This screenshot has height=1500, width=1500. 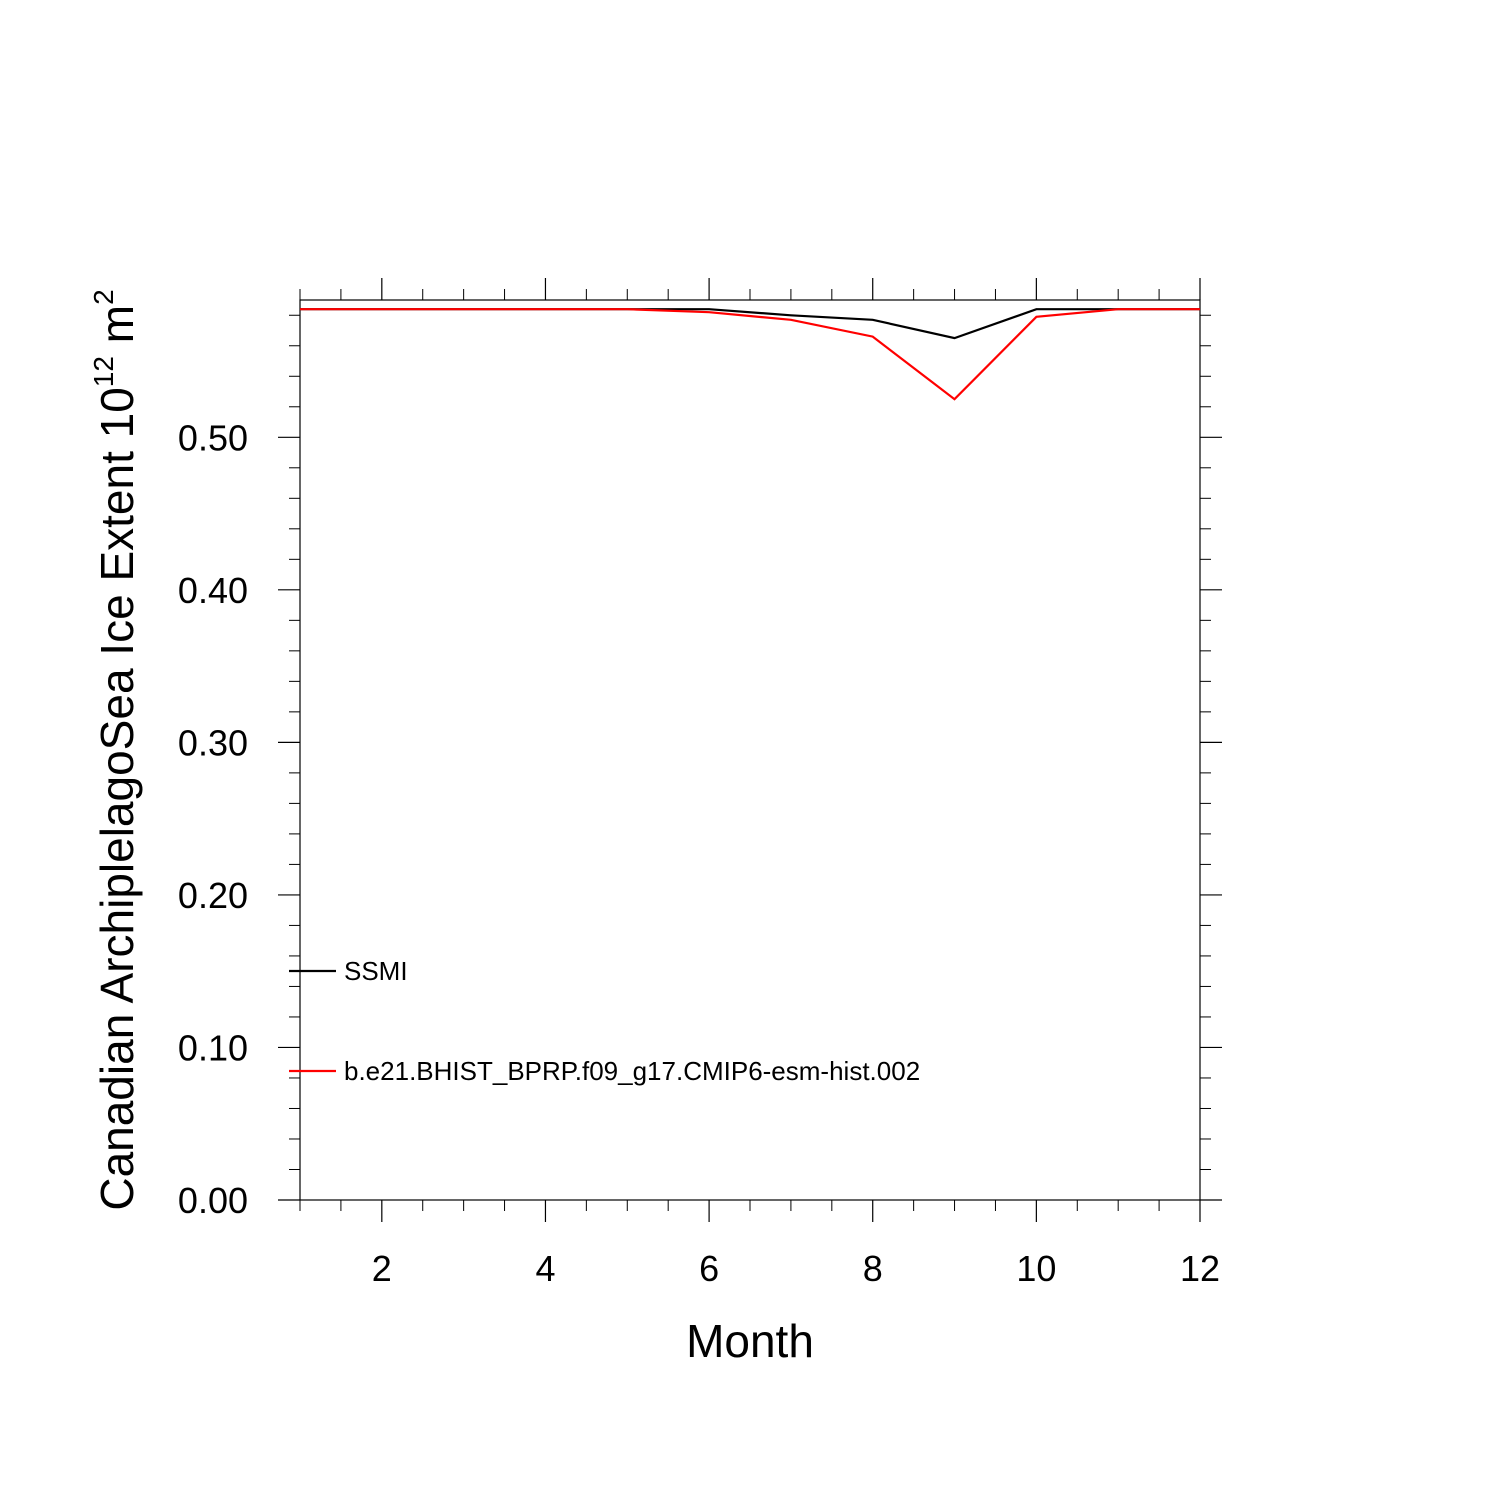 What do you see at coordinates (1036, 1268) in the screenshot?
I see `x-tick-label: 10` at bounding box center [1036, 1268].